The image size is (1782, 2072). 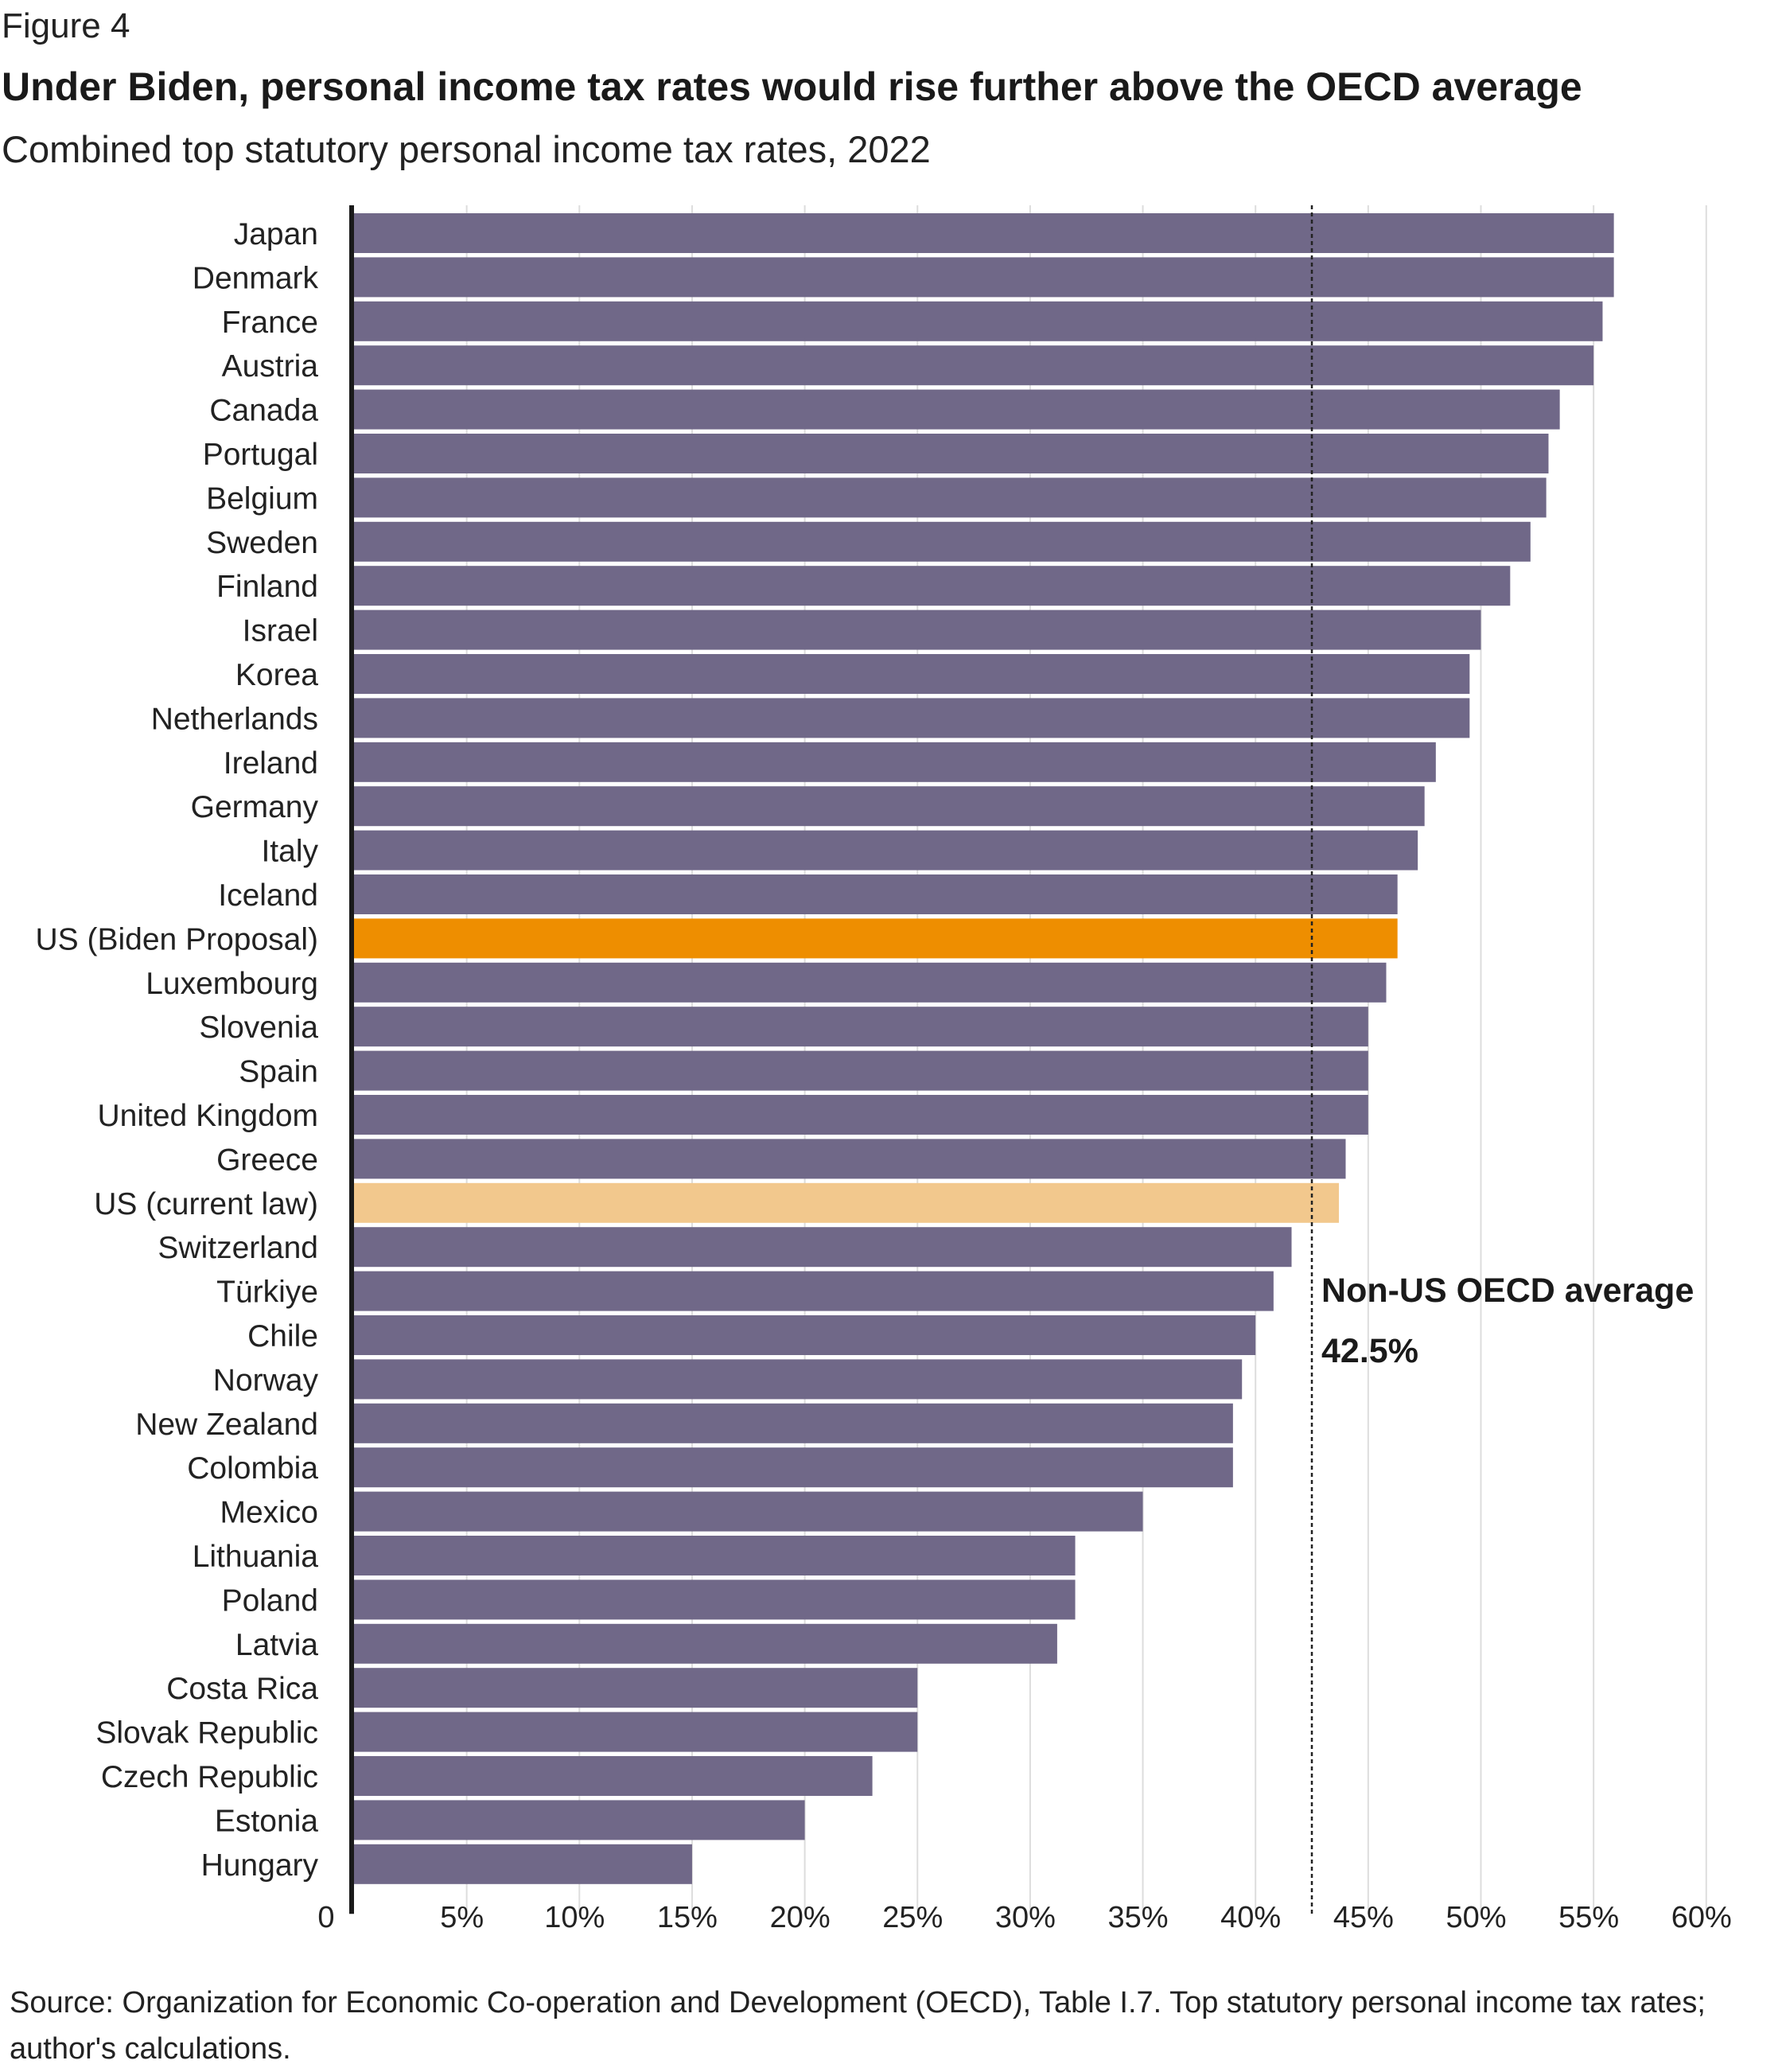 I want to click on category-label: Norway, so click(x=266, y=1380).